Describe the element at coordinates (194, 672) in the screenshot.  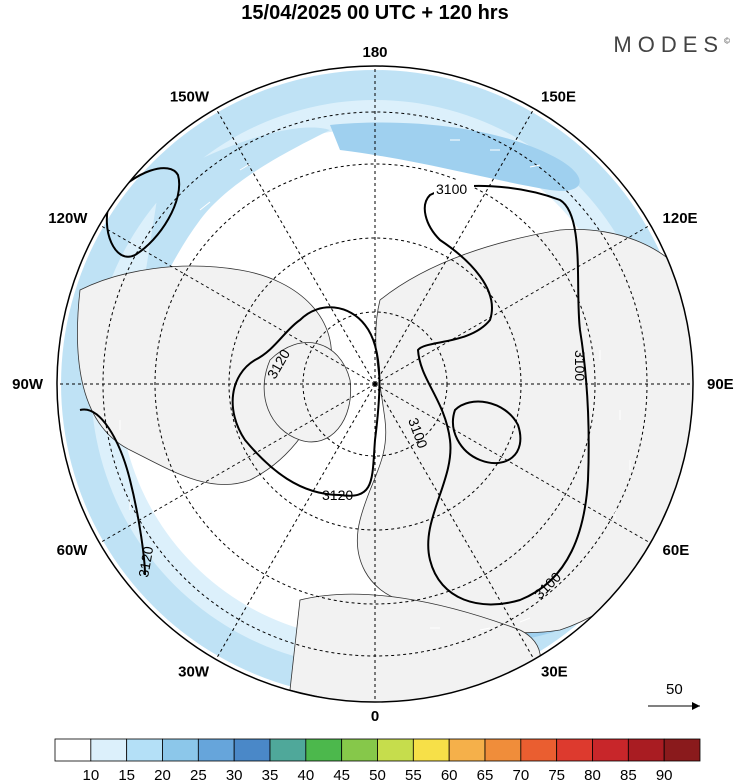
I see `longitude-label: 30W` at that location.